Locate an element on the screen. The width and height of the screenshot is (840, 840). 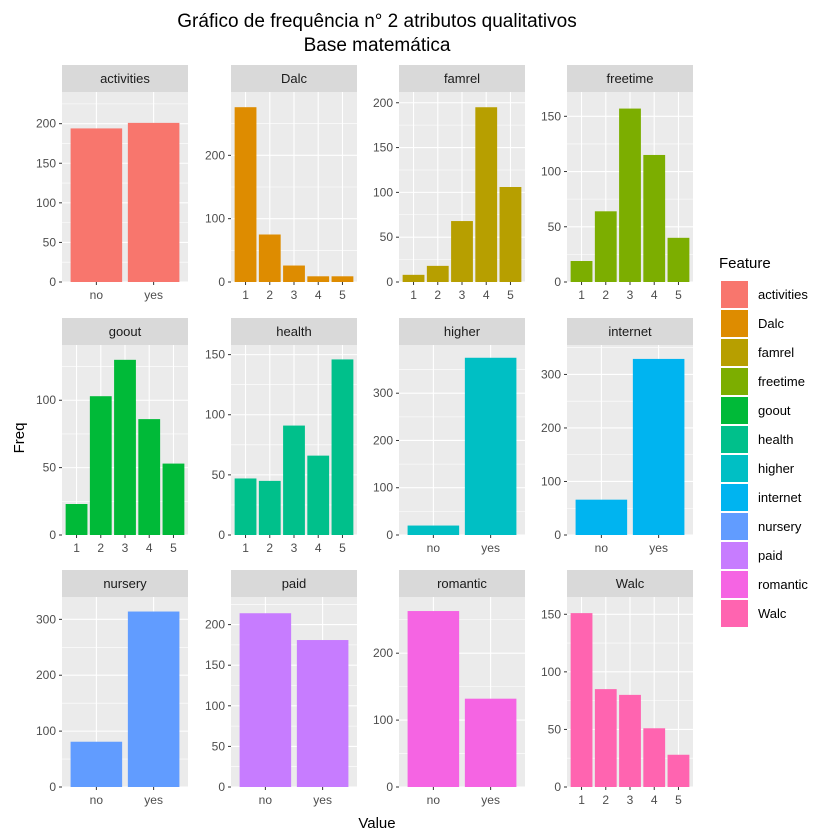
bar-paid-no is located at coordinates (265, 700).